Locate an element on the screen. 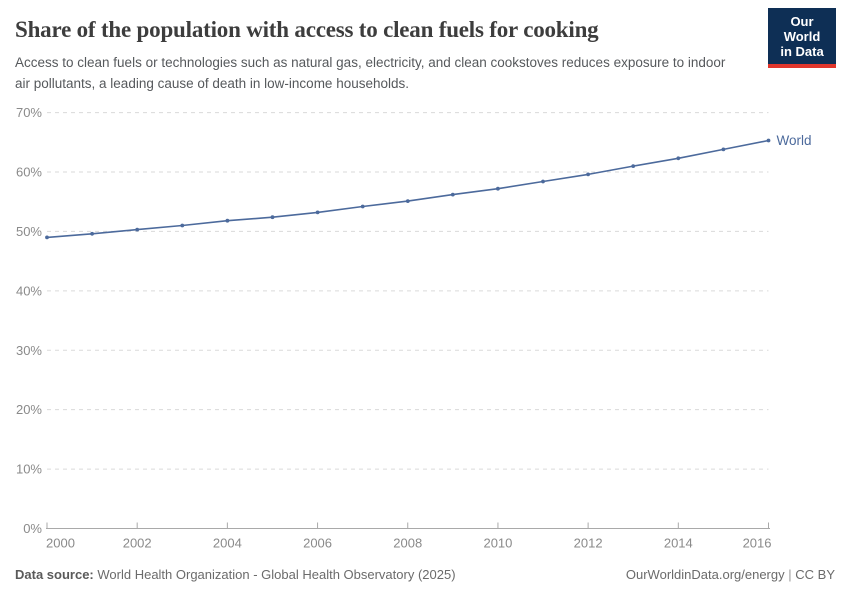 This screenshot has width=850, height=600. x-tick-label: 2008 is located at coordinates (407, 543).